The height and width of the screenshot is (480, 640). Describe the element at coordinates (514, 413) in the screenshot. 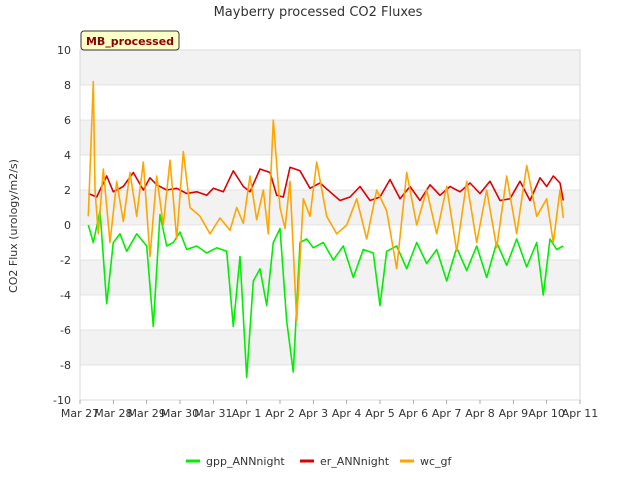

I see `x-tick-label: Apr 9` at that location.